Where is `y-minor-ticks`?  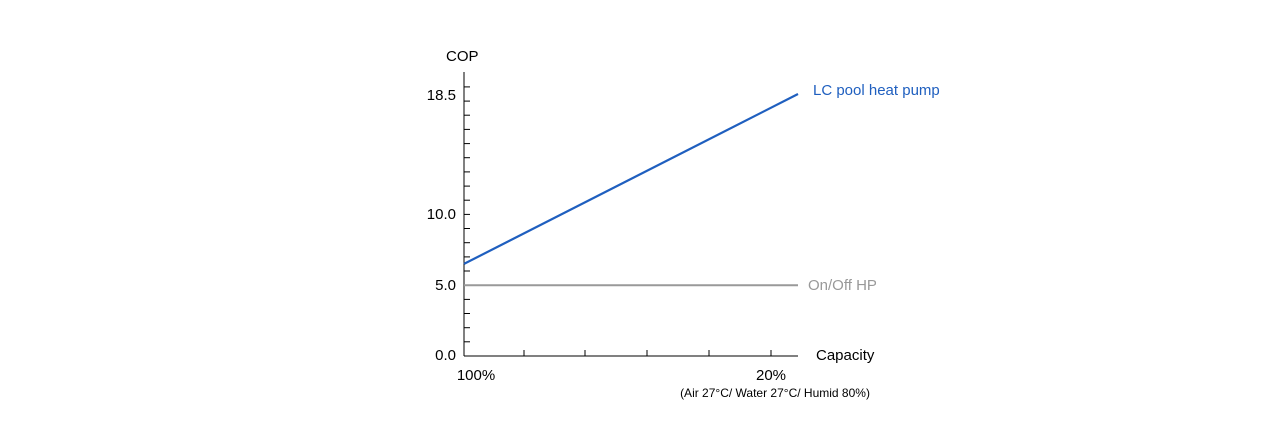 y-minor-ticks is located at coordinates (467, 221).